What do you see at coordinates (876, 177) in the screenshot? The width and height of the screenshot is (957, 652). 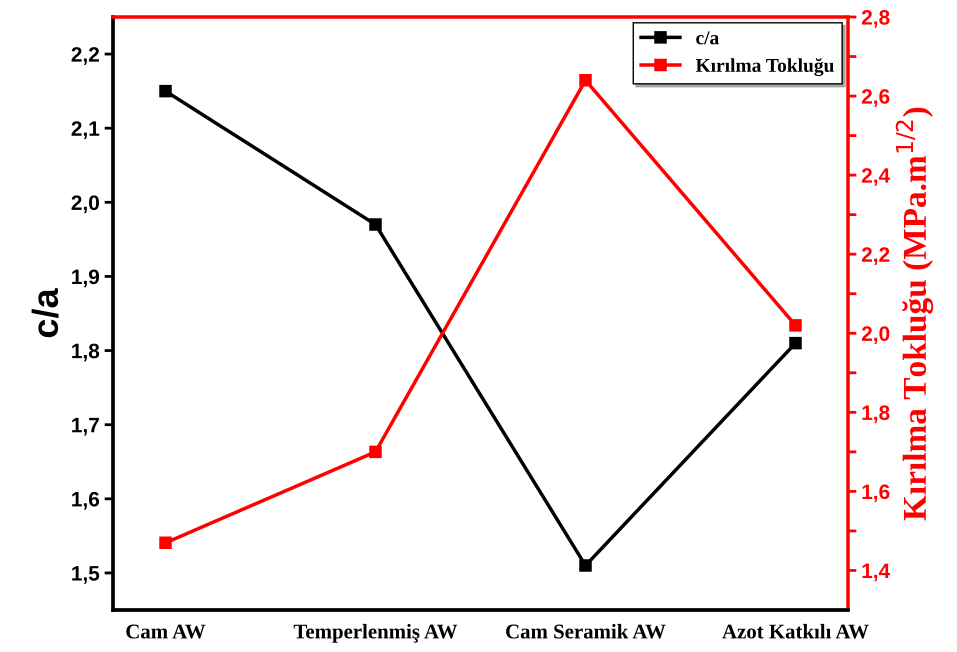 I see `y2-tick-label: 2,4` at bounding box center [876, 177].